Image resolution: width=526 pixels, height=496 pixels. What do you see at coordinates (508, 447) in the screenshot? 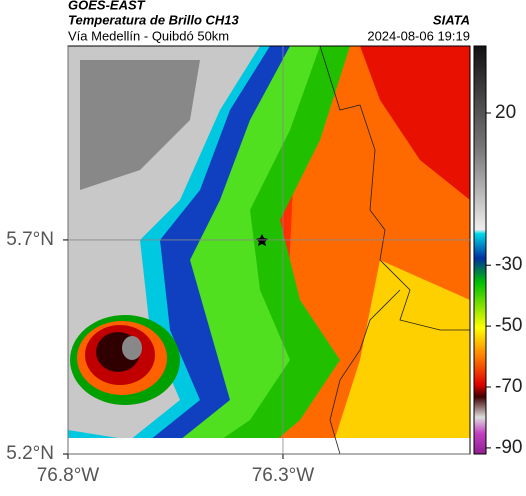
I see `colorbar-tick-label: -90` at bounding box center [508, 447].